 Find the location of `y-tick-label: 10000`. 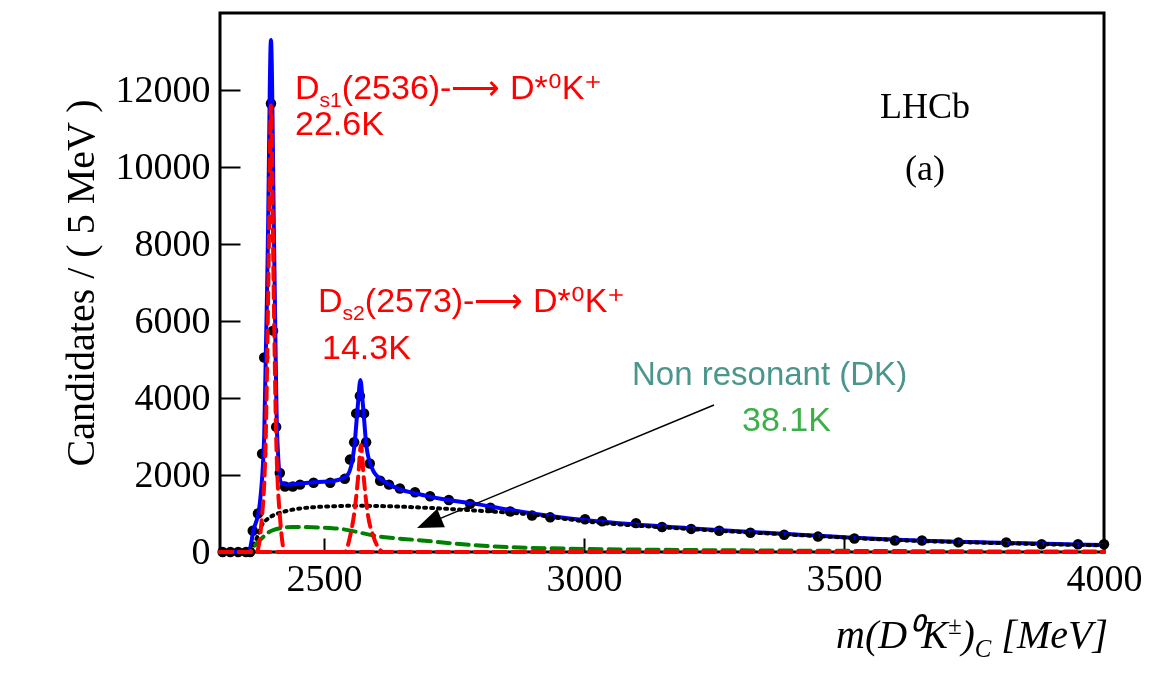

y-tick-label: 10000 is located at coordinates (163, 165).